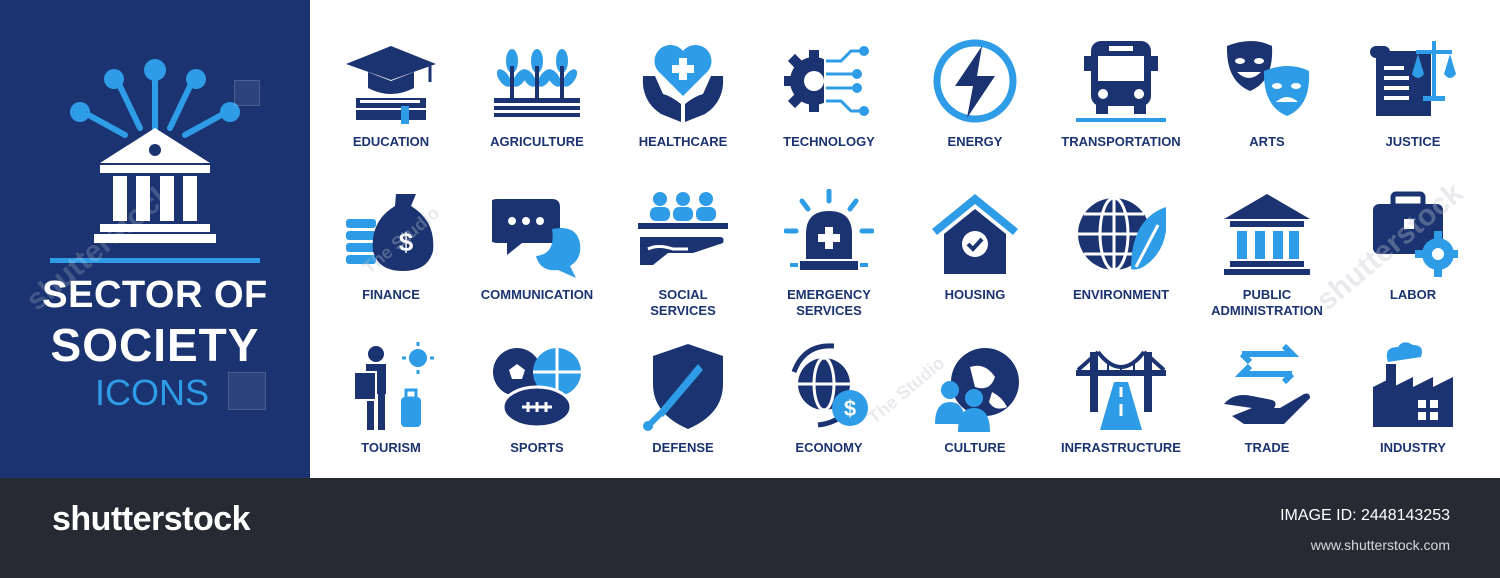 Image resolution: width=1500 pixels, height=578 pixels. I want to click on briefcase-gear-icon, so click(1415, 234).